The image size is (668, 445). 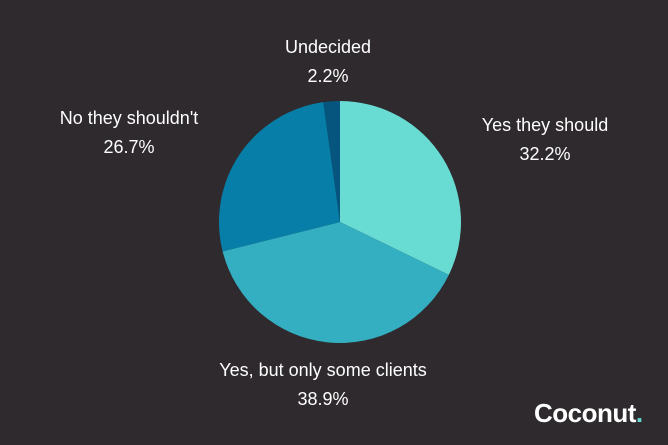 What do you see at coordinates (328, 76) in the screenshot?
I see `label-undecided-value: 2.2%` at bounding box center [328, 76].